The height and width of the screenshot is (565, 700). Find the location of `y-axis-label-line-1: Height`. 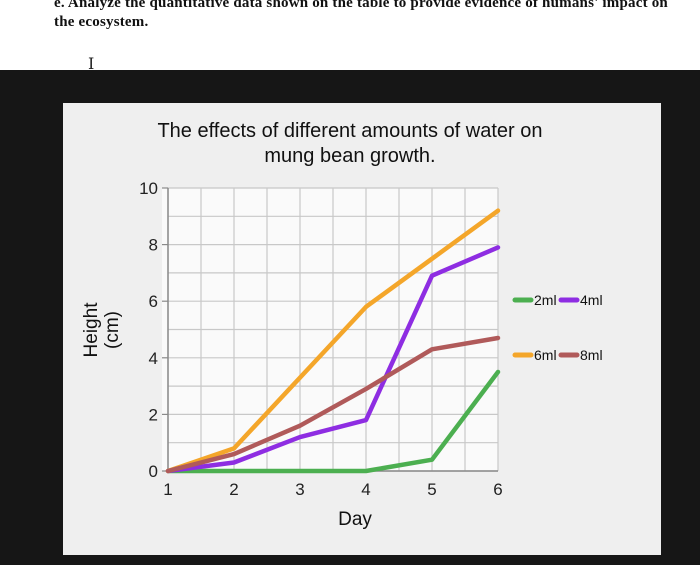

y-axis-label-line-1: Height is located at coordinates (91, 330).